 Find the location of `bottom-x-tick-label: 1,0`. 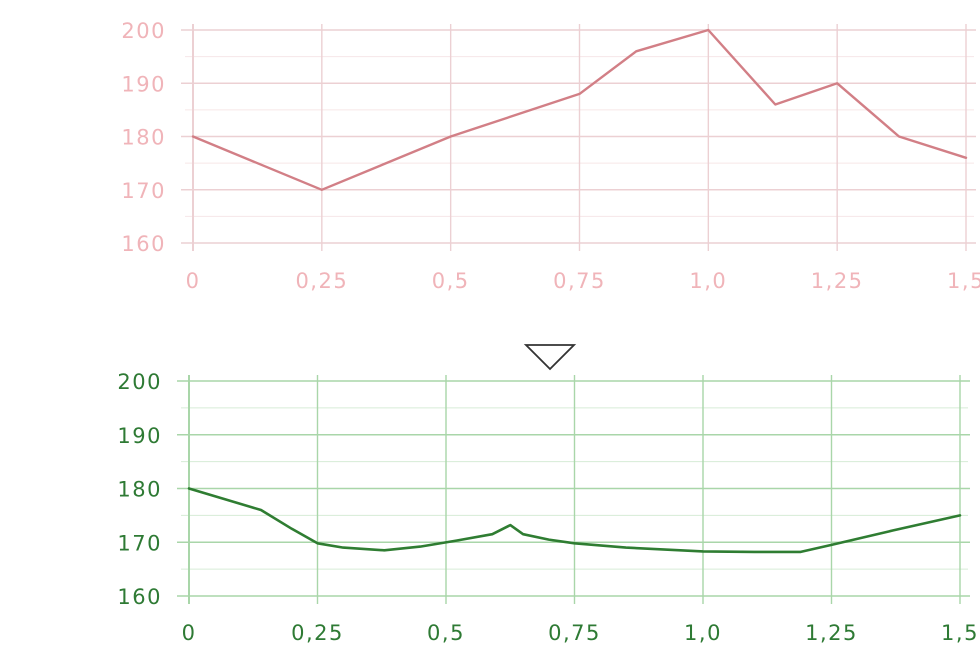

bottom-x-tick-label: 1,0 is located at coordinates (703, 633).